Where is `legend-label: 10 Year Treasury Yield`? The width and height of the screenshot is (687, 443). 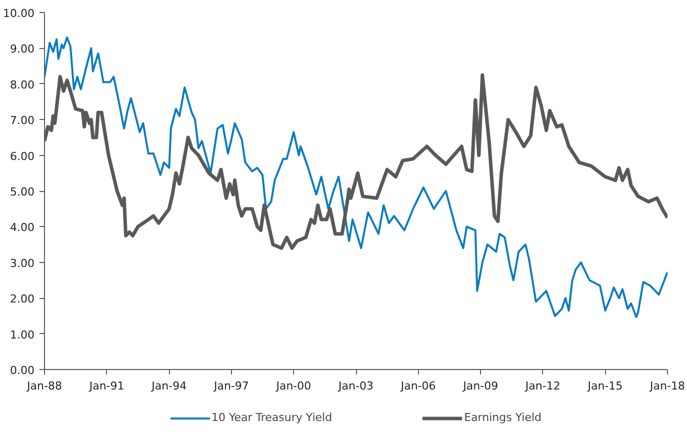
legend-label: 10 Year Treasury Yield is located at coordinates (271, 417).